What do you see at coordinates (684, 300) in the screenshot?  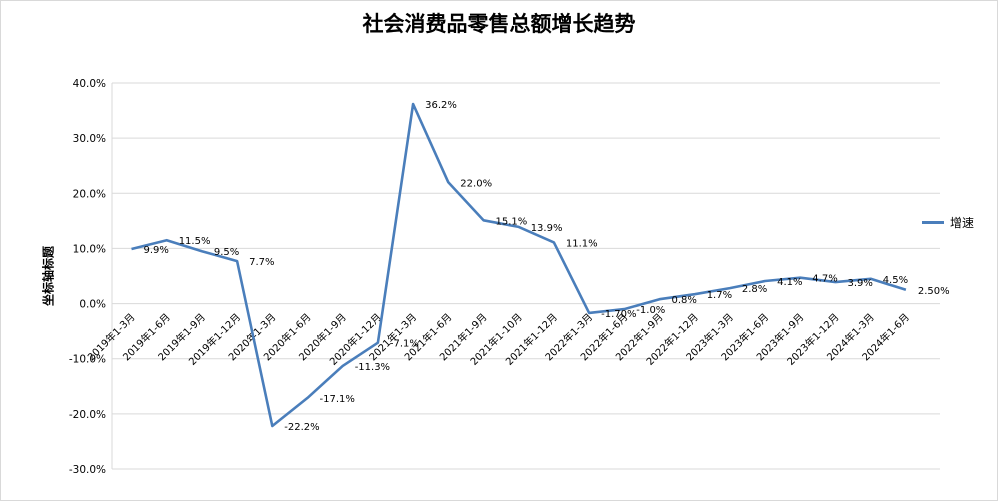 I see `data-label: 0.8%` at bounding box center [684, 300].